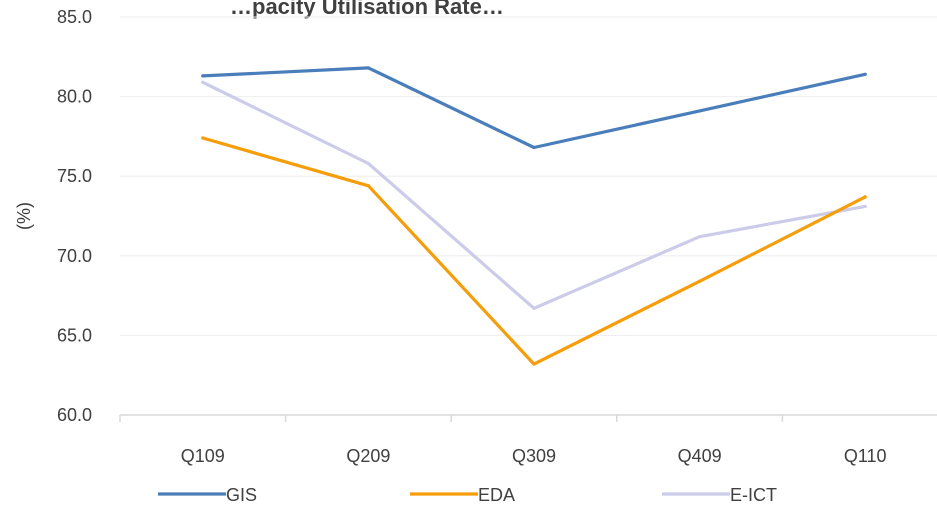  I want to click on y-tick-label: 75.0, so click(74, 176).